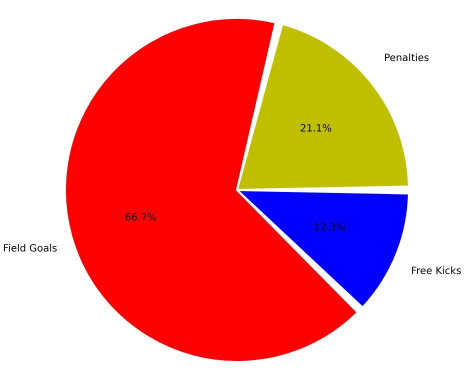 The image size is (474, 380). I want to click on data-label: 66.7%, so click(140, 218).